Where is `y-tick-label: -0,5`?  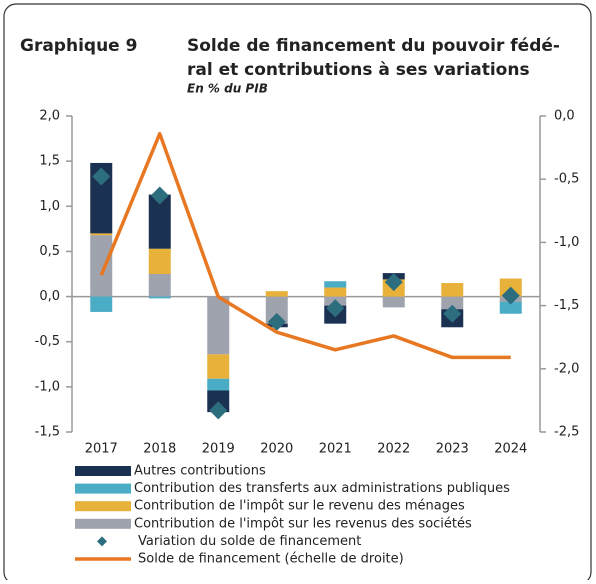
y-tick-label: -0,5 is located at coordinates (47, 341).